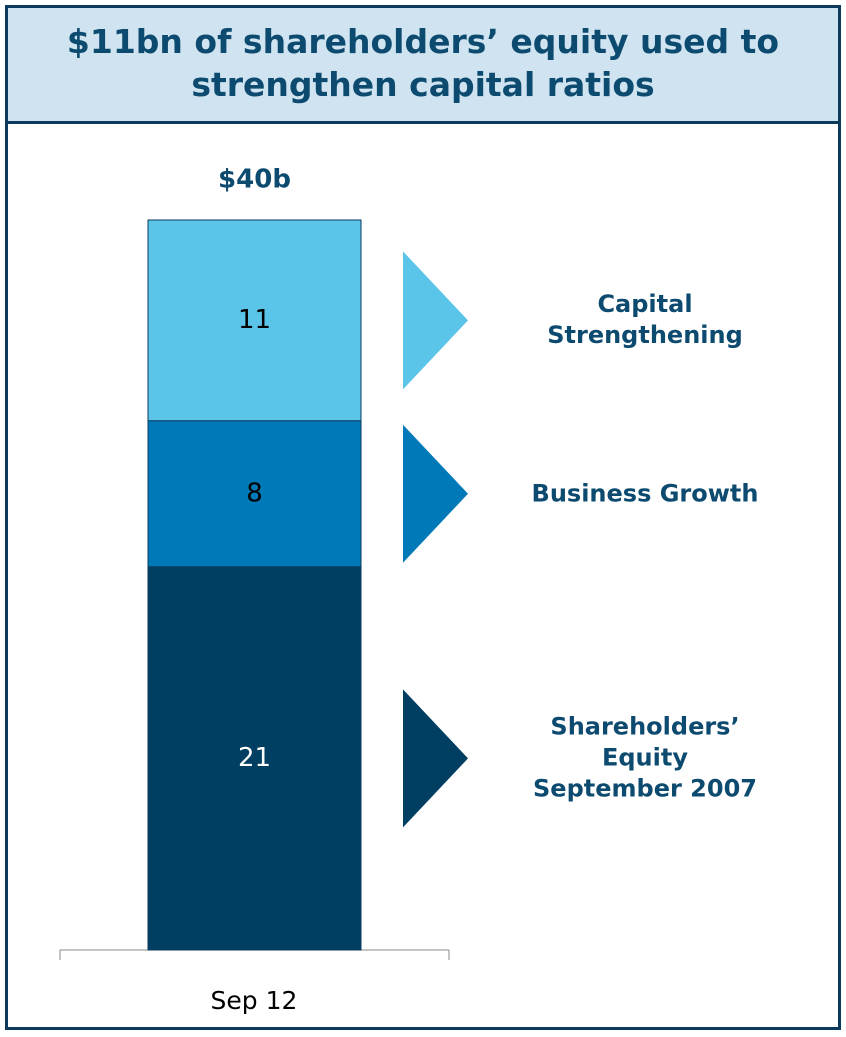 The width and height of the screenshot is (846, 1037). What do you see at coordinates (645, 320) in the screenshot?
I see `legend-label: Capital Strengthening` at bounding box center [645, 320].